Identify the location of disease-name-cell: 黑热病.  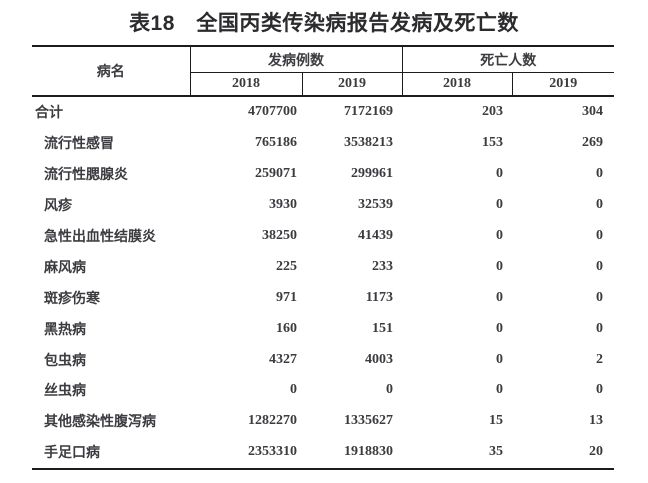
(65, 330).